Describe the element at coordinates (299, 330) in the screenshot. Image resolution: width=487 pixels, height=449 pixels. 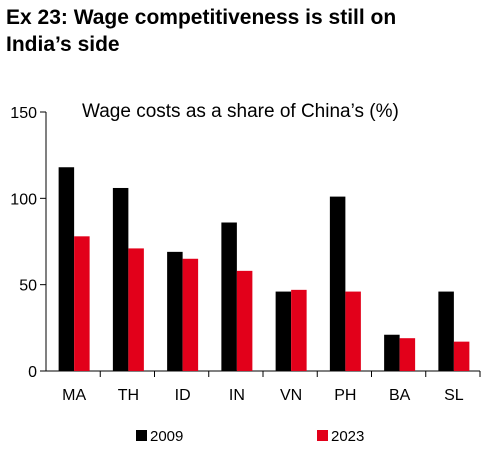
I see `bar-2023-VN` at that location.